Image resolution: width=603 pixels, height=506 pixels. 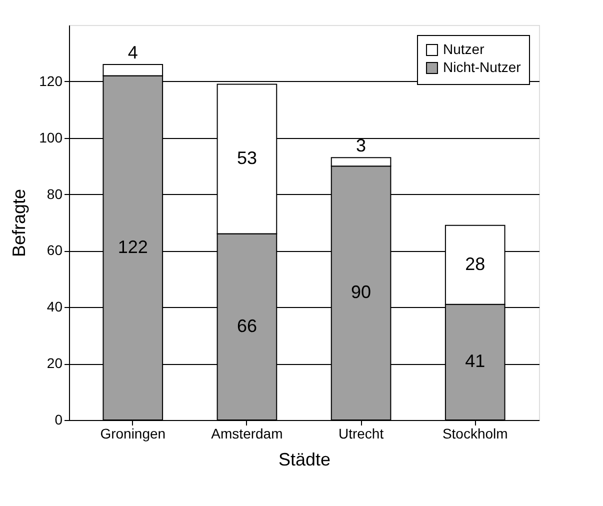 What do you see at coordinates (58, 420) in the screenshot?
I see `y-tick-label: 0` at bounding box center [58, 420].